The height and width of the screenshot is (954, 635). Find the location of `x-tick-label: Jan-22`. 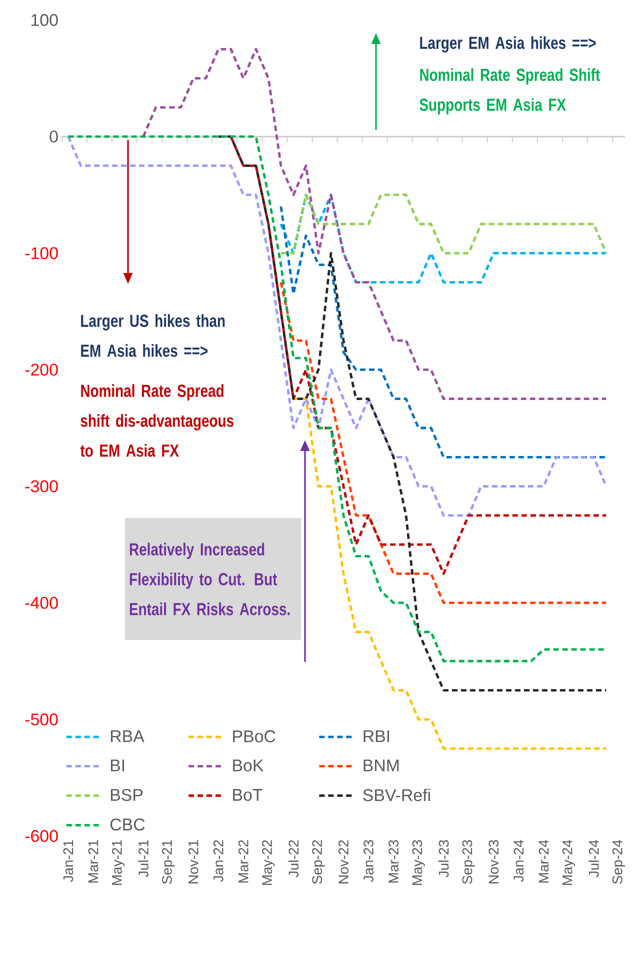

x-tick-label: Jan-22 is located at coordinates (218, 861).